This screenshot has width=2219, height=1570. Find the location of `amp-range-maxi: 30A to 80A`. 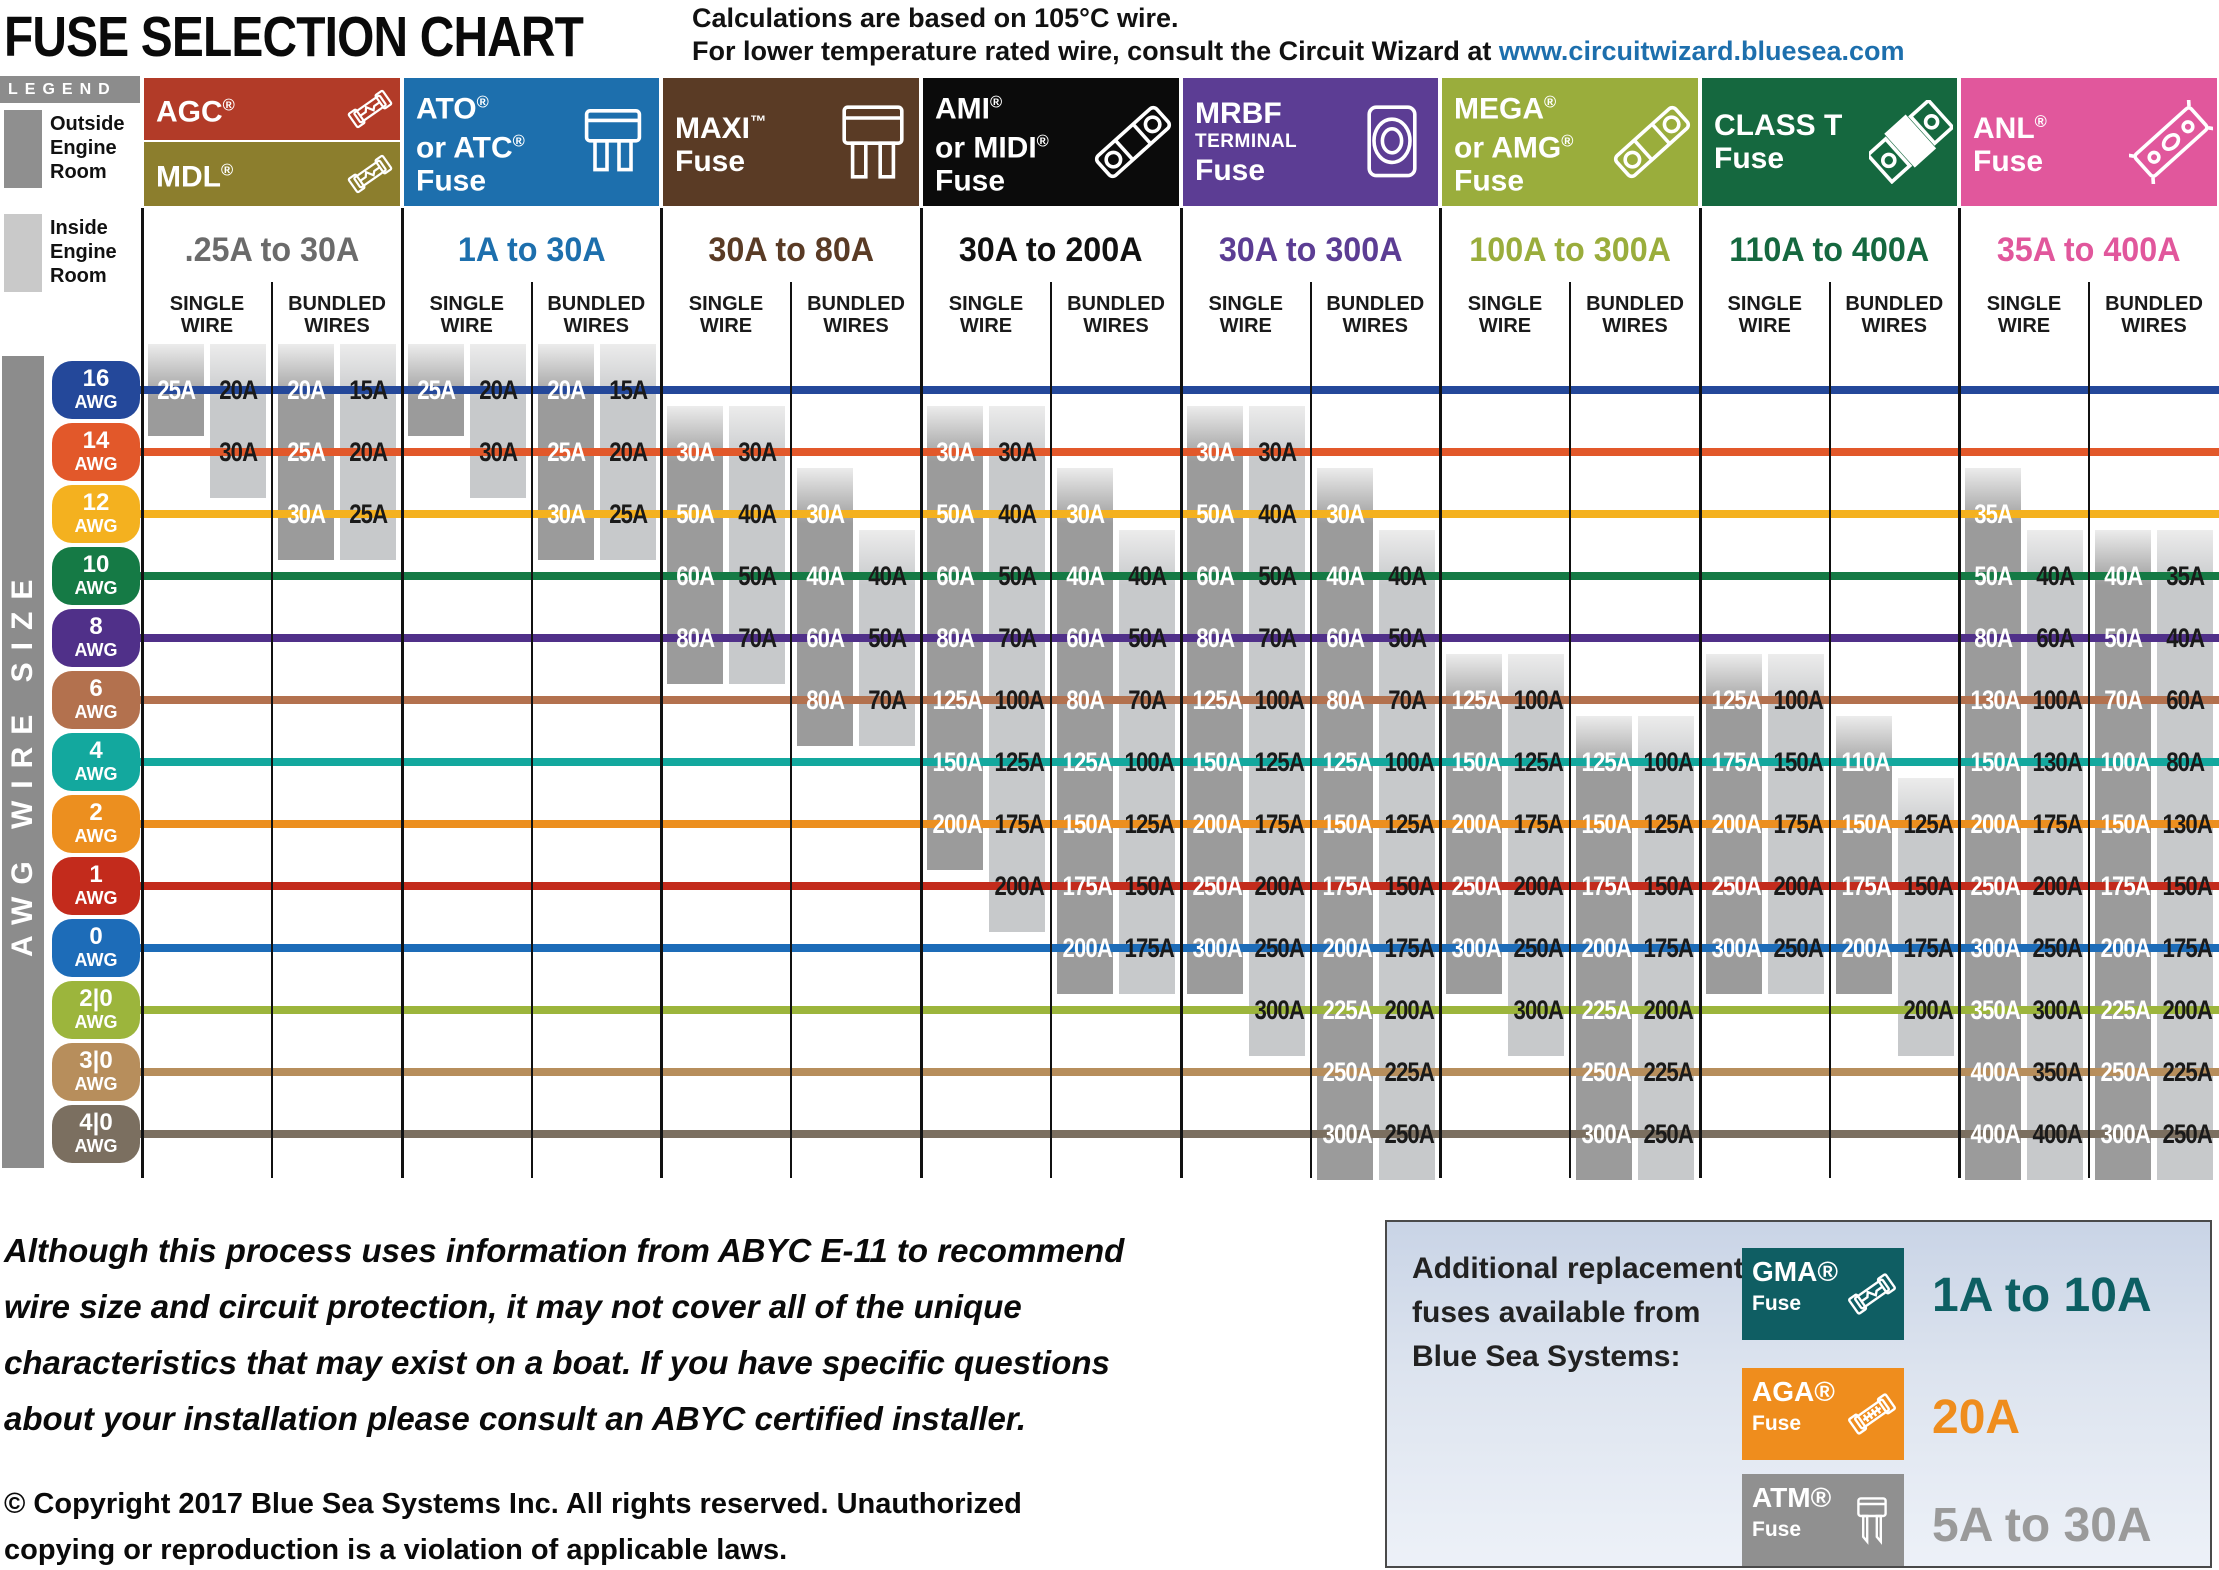

amp-range-maxi: 30A to 80A is located at coordinates (791, 250).